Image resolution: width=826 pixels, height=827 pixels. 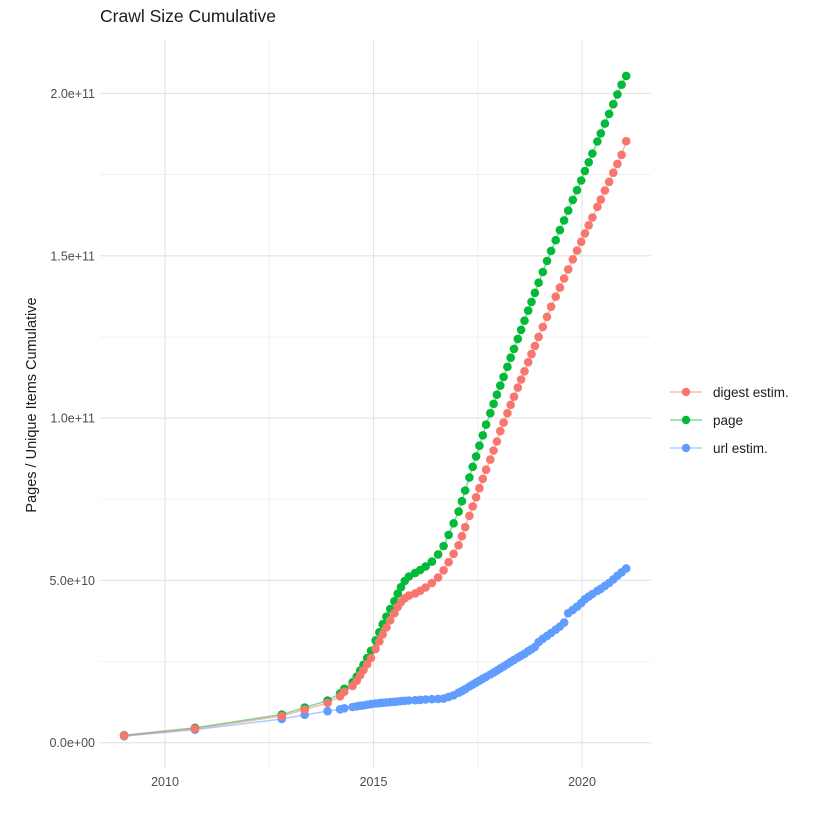 I want to click on x-tick-label: 2015, so click(x=374, y=782).